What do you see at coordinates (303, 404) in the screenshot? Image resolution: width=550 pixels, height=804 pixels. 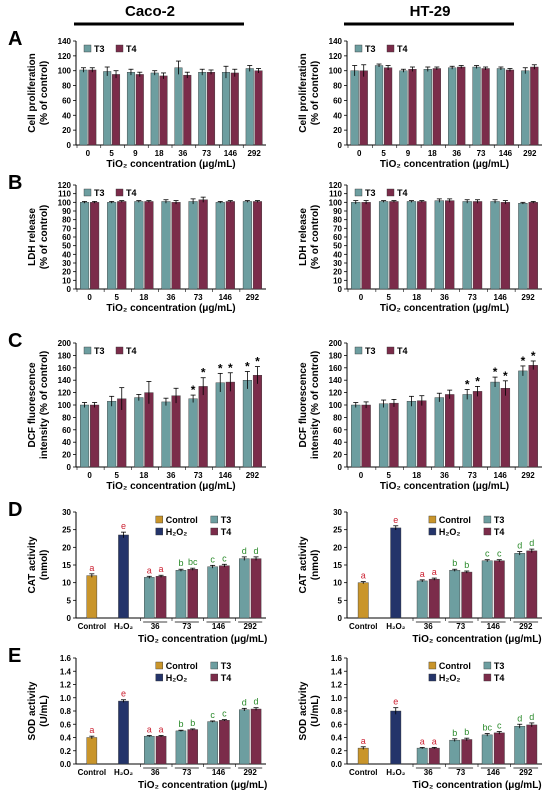 I see `y-axis-label-line: DCF fluorescence` at bounding box center [303, 404].